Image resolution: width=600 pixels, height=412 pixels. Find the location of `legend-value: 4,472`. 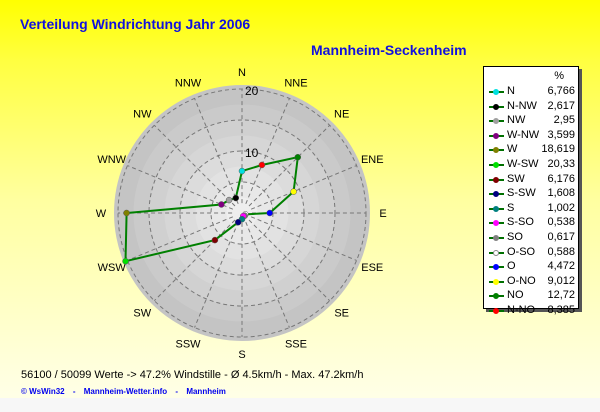

legend-value: 4,472 is located at coordinates (561, 266).